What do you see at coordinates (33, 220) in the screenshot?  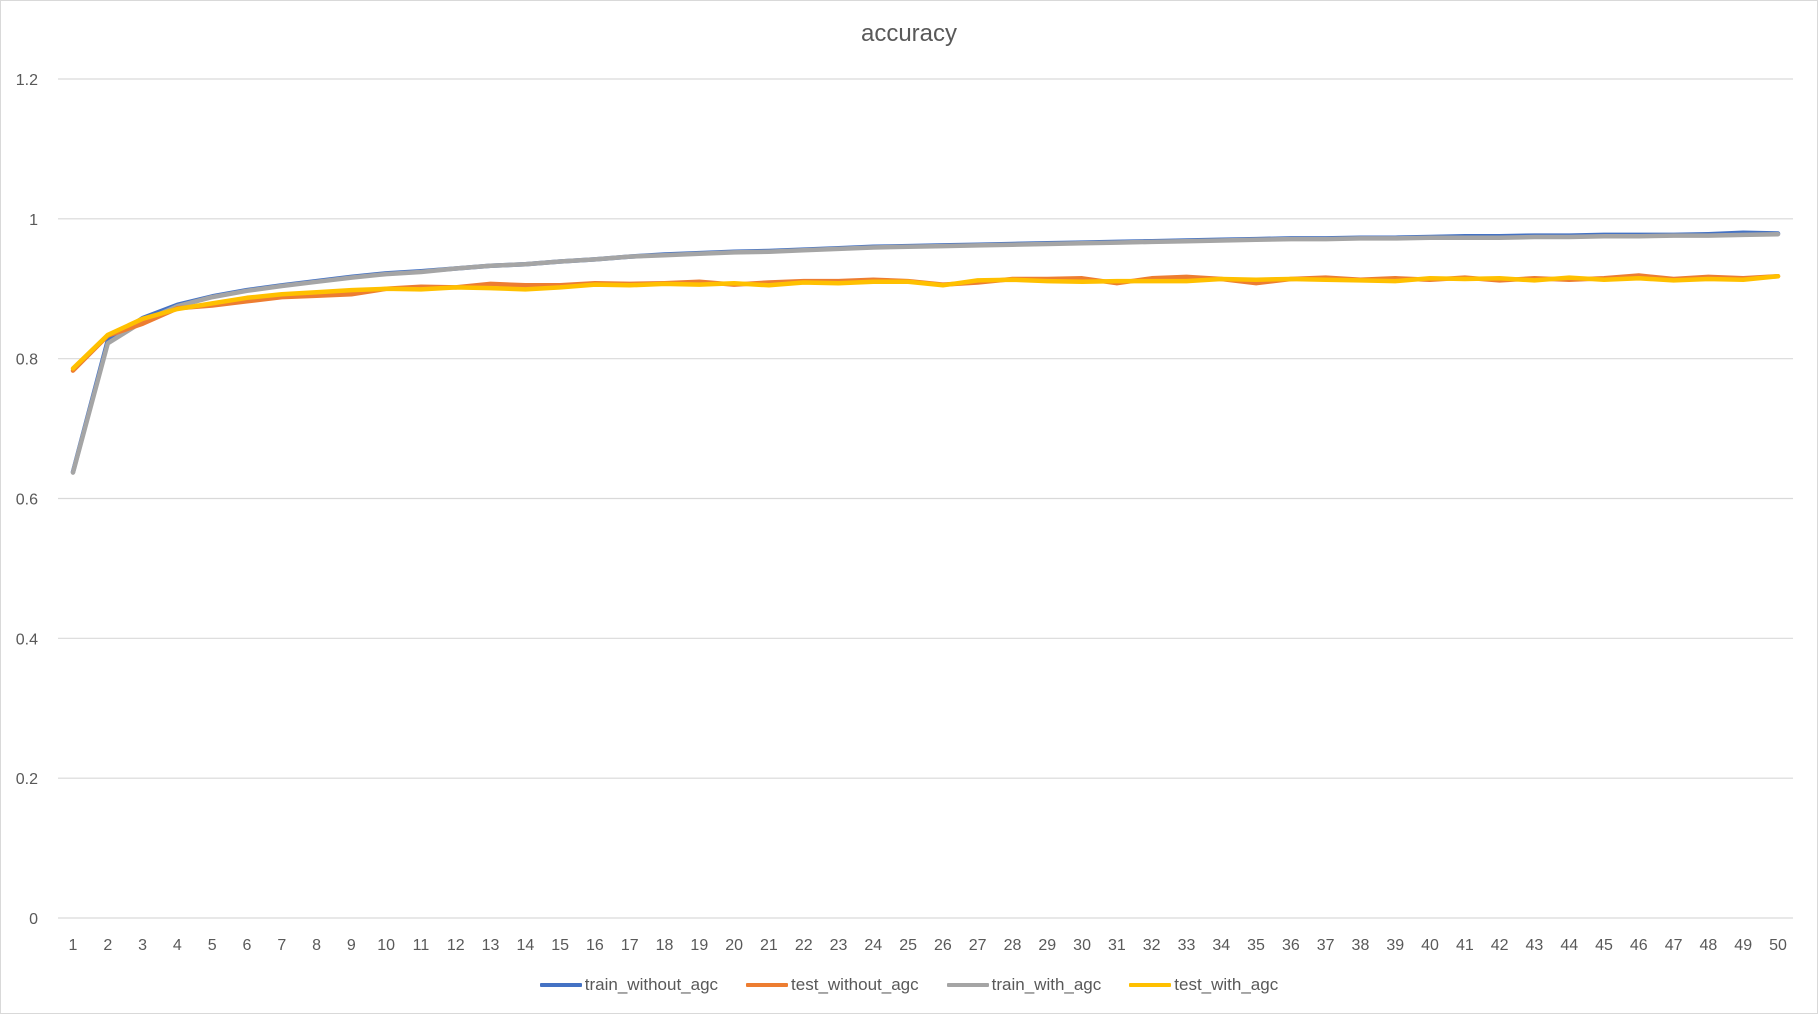 I see `y-tick-label: 1` at bounding box center [33, 220].